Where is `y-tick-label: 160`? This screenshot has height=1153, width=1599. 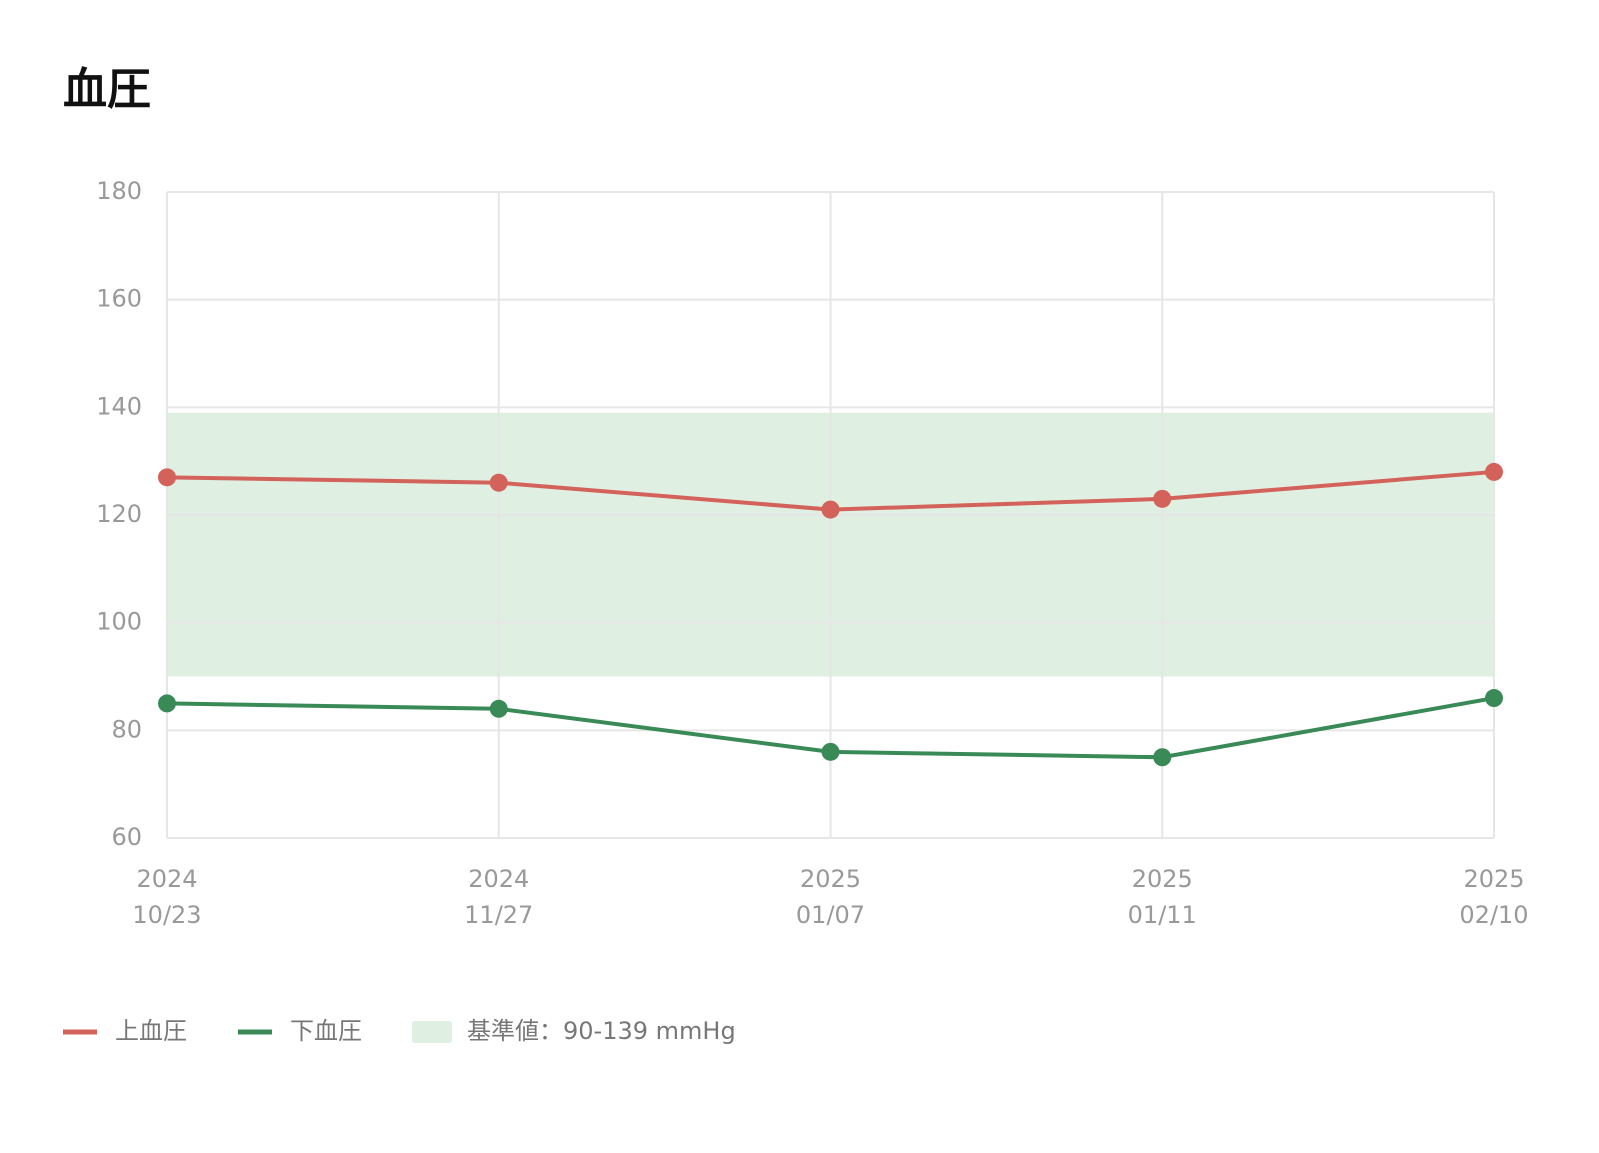 y-tick-label: 160 is located at coordinates (119, 299).